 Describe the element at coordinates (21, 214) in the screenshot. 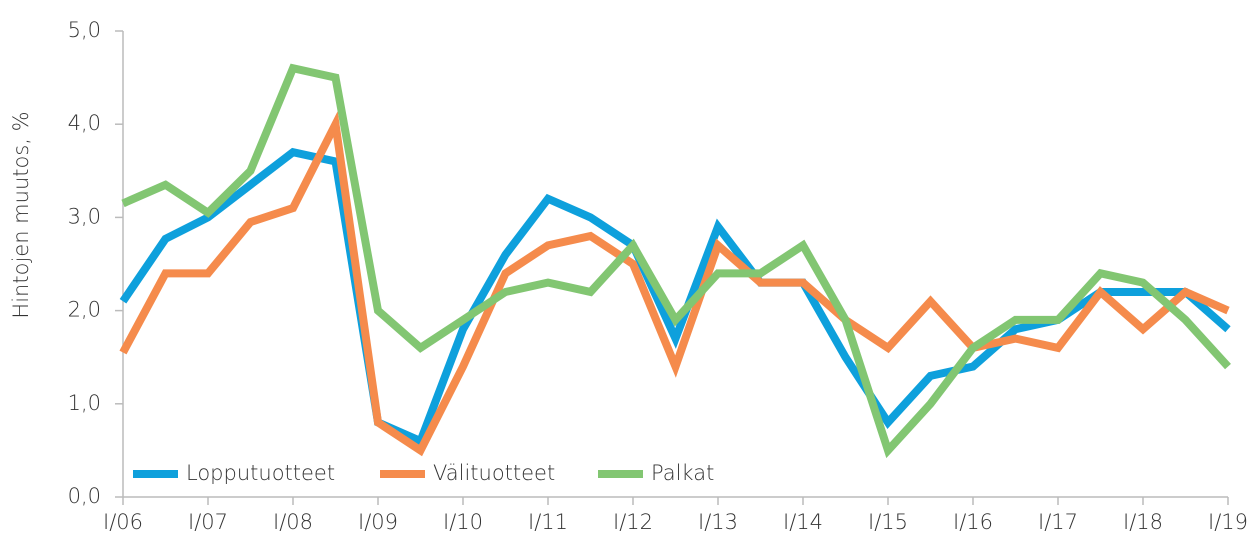

I see `y-axis-title: Hintojen muutos, %` at that location.